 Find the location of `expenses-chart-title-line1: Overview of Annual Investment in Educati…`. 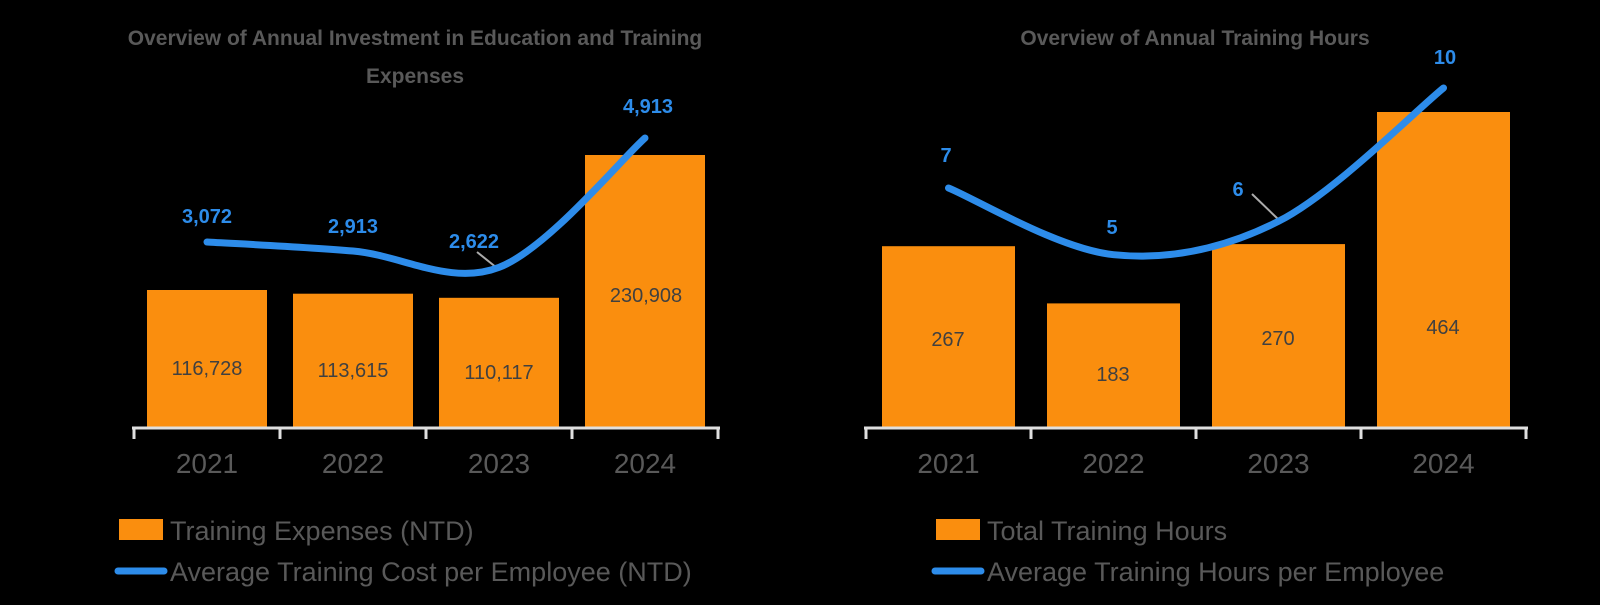

expenses-chart-title-line1: Overview of Annual Investment in Educati… is located at coordinates (415, 38).